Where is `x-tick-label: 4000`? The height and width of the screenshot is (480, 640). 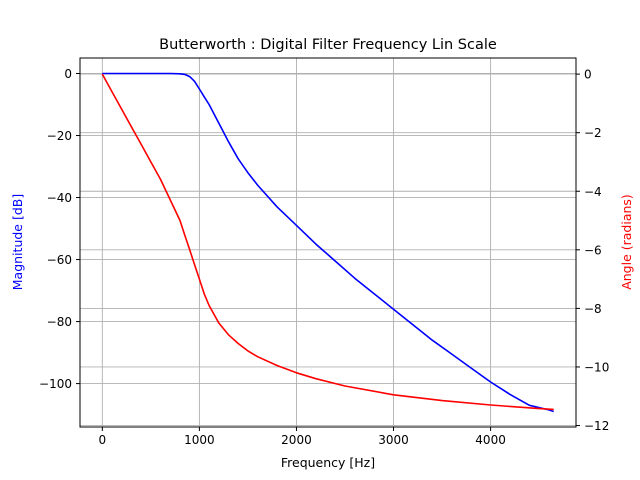
x-tick-label: 4000 is located at coordinates (490, 440).